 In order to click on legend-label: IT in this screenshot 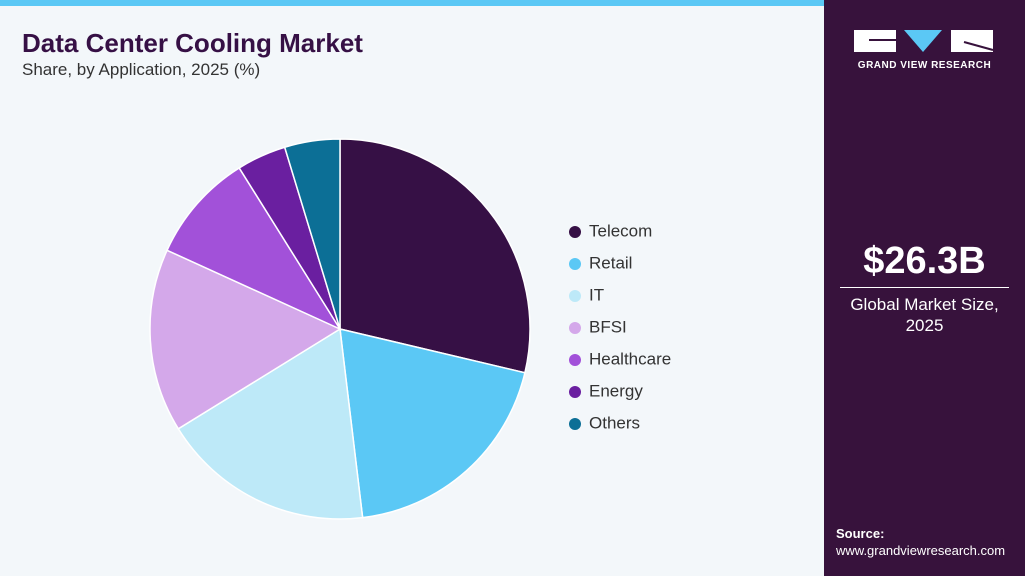, I will do `click(596, 294)`.